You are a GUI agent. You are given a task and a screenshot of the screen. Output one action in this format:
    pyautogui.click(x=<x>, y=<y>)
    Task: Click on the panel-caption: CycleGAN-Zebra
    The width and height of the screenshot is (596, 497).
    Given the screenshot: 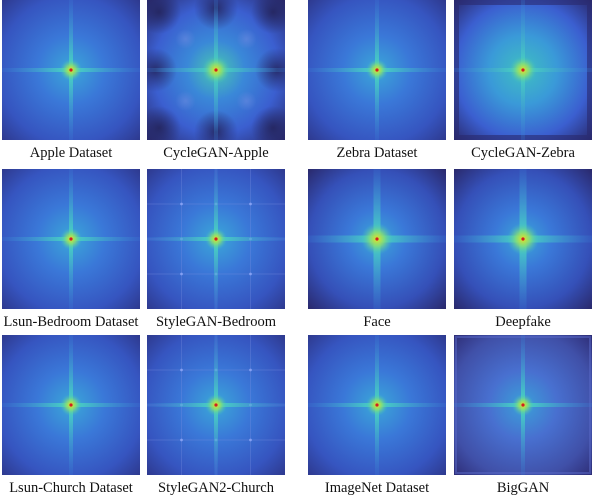 What is the action you would take?
    pyautogui.click(x=523, y=153)
    